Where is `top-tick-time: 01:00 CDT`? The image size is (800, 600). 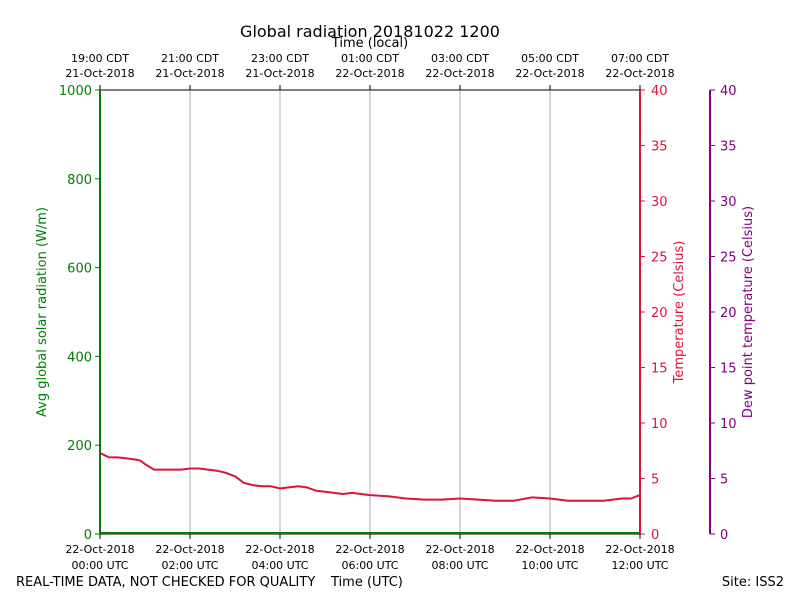 top-tick-time: 01:00 CDT is located at coordinates (370, 58).